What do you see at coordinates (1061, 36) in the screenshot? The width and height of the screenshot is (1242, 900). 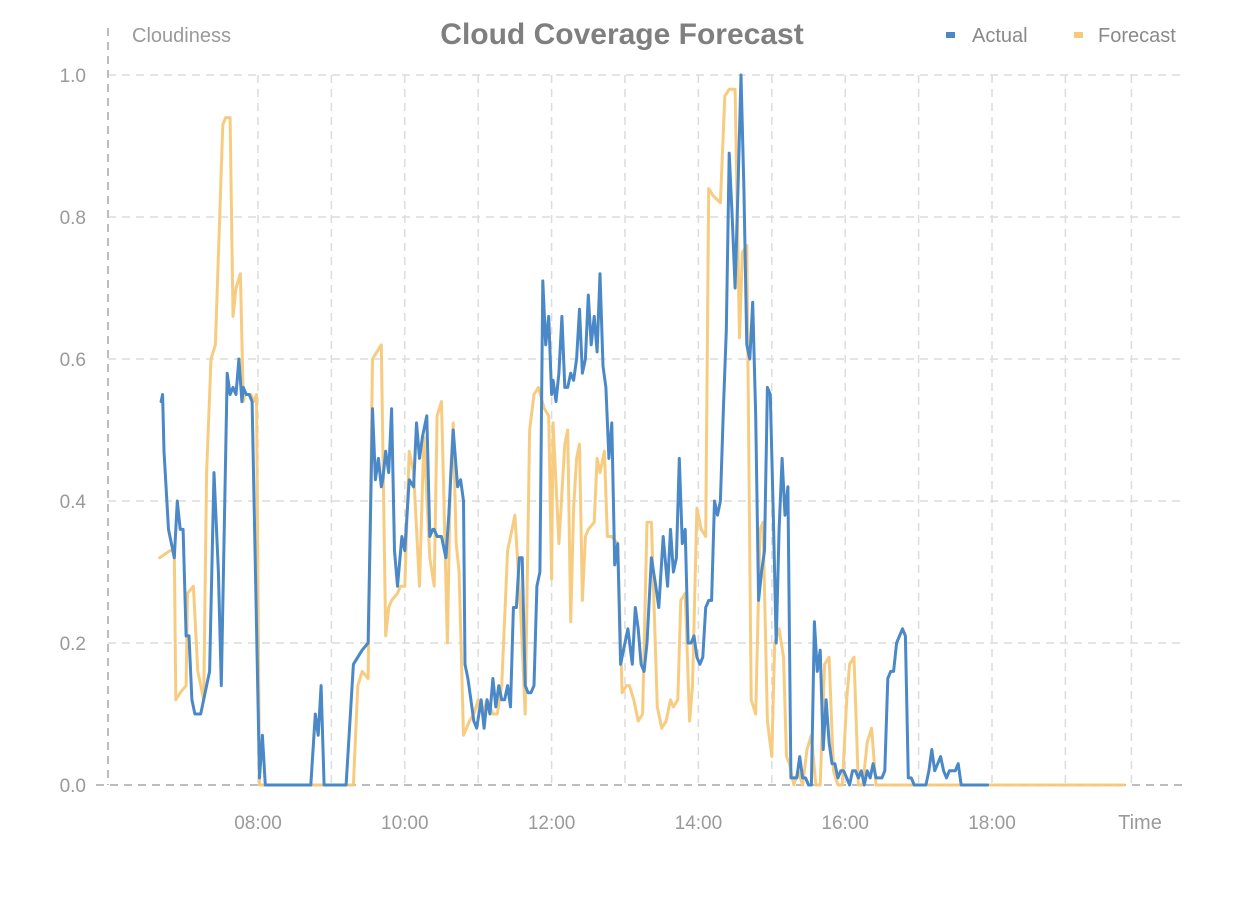 I see `legend: Actual Forecast` at bounding box center [1061, 36].